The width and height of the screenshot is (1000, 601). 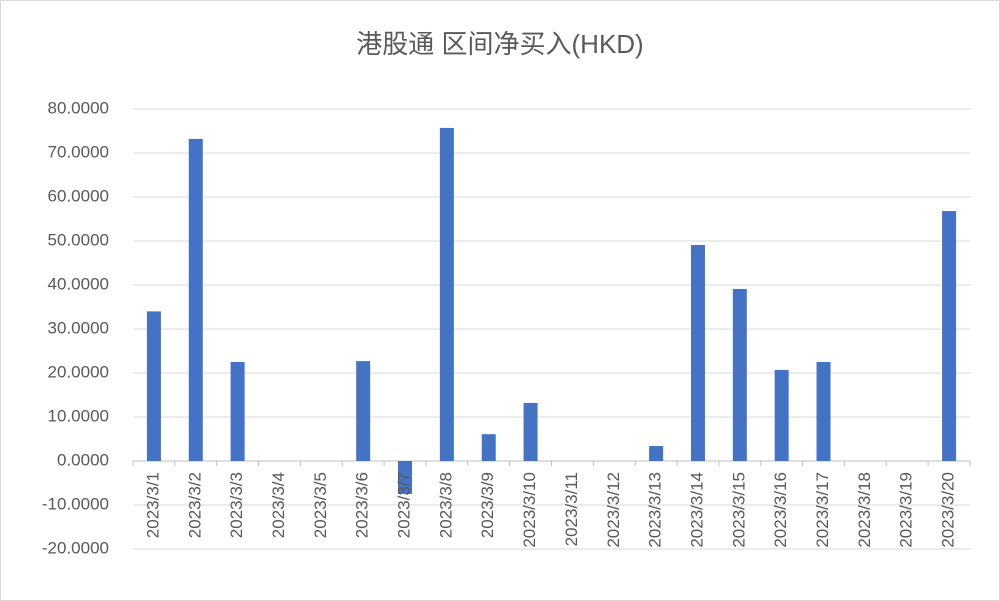 I want to click on x-tick-label: 2023/3/15, so click(x=738, y=510).